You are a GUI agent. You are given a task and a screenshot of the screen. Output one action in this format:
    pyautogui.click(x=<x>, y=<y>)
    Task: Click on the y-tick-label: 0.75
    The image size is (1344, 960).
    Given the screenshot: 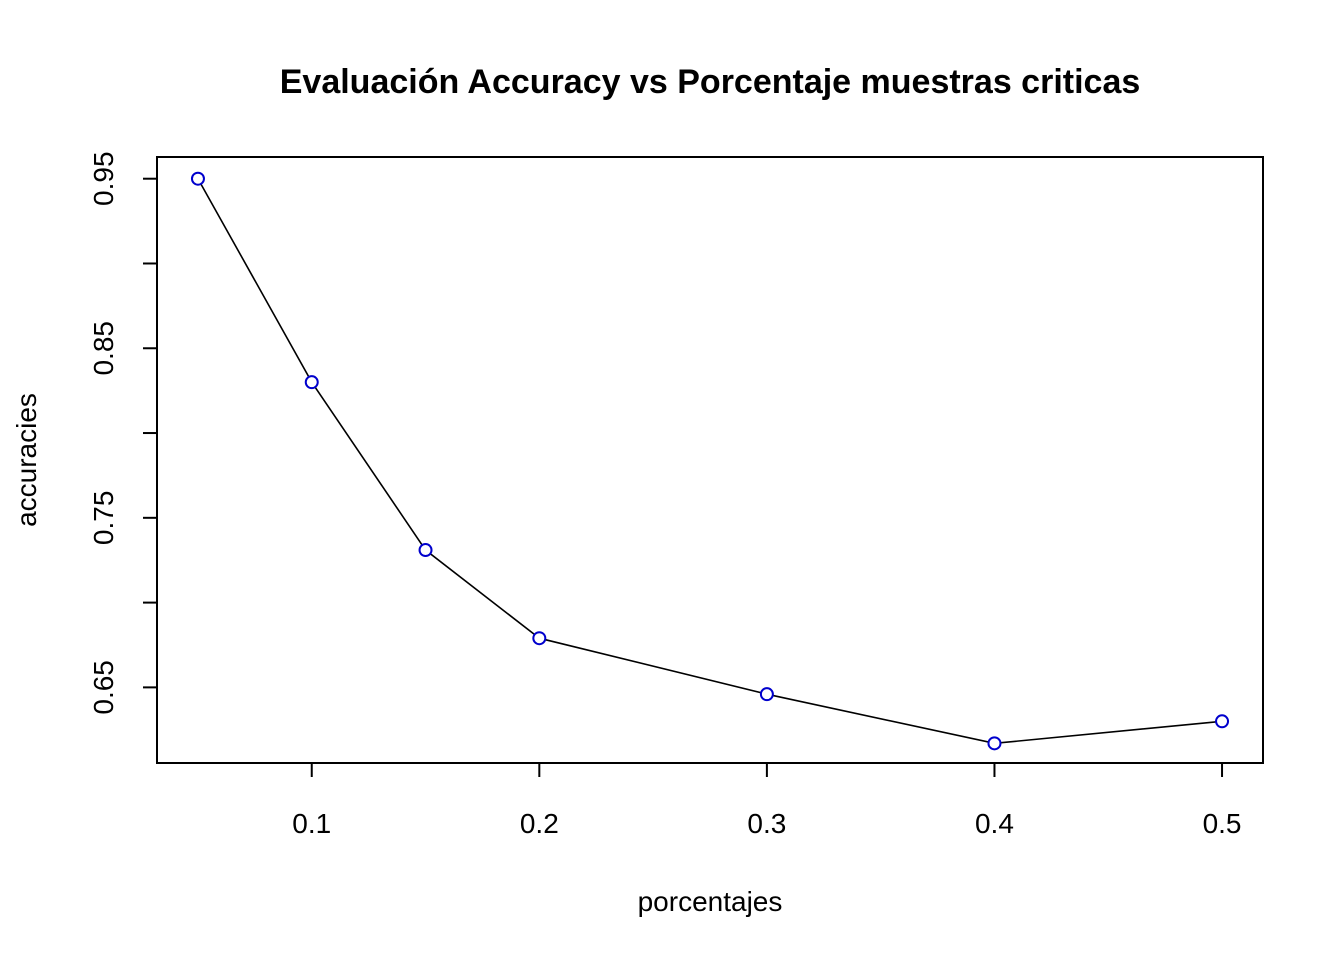 What is the action you would take?
    pyautogui.click(x=103, y=518)
    